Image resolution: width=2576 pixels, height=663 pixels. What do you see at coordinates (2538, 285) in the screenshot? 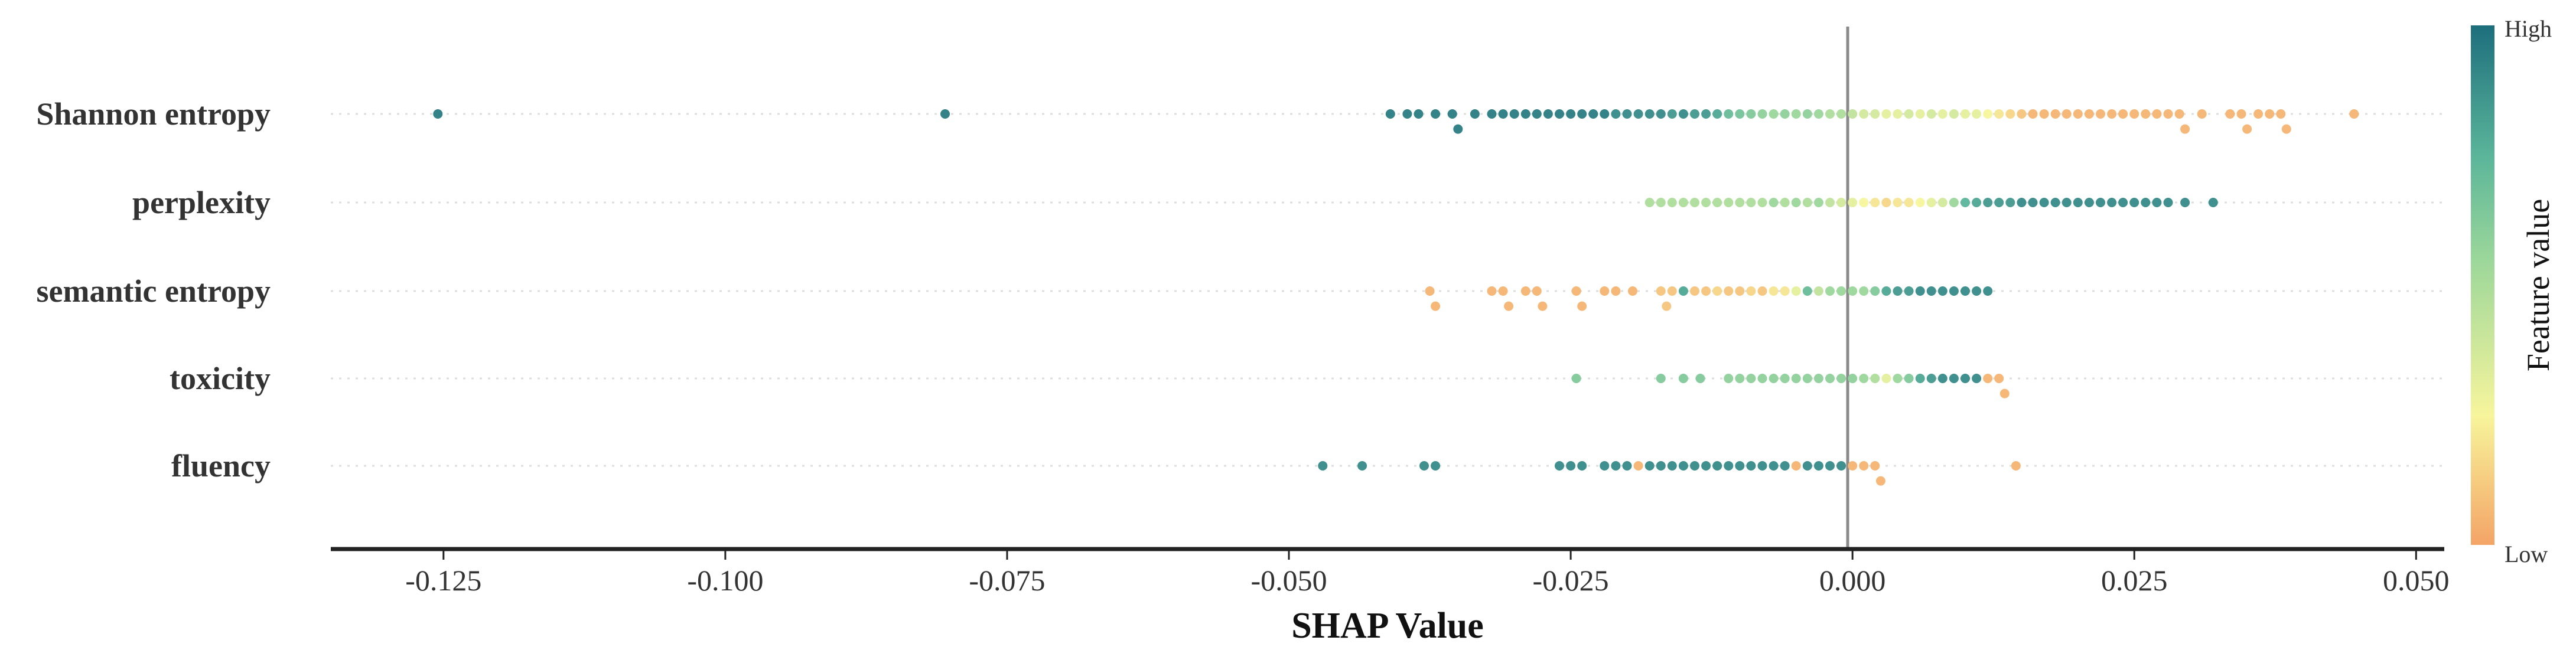
I see `colorbar-title: Feature value` at bounding box center [2538, 285].